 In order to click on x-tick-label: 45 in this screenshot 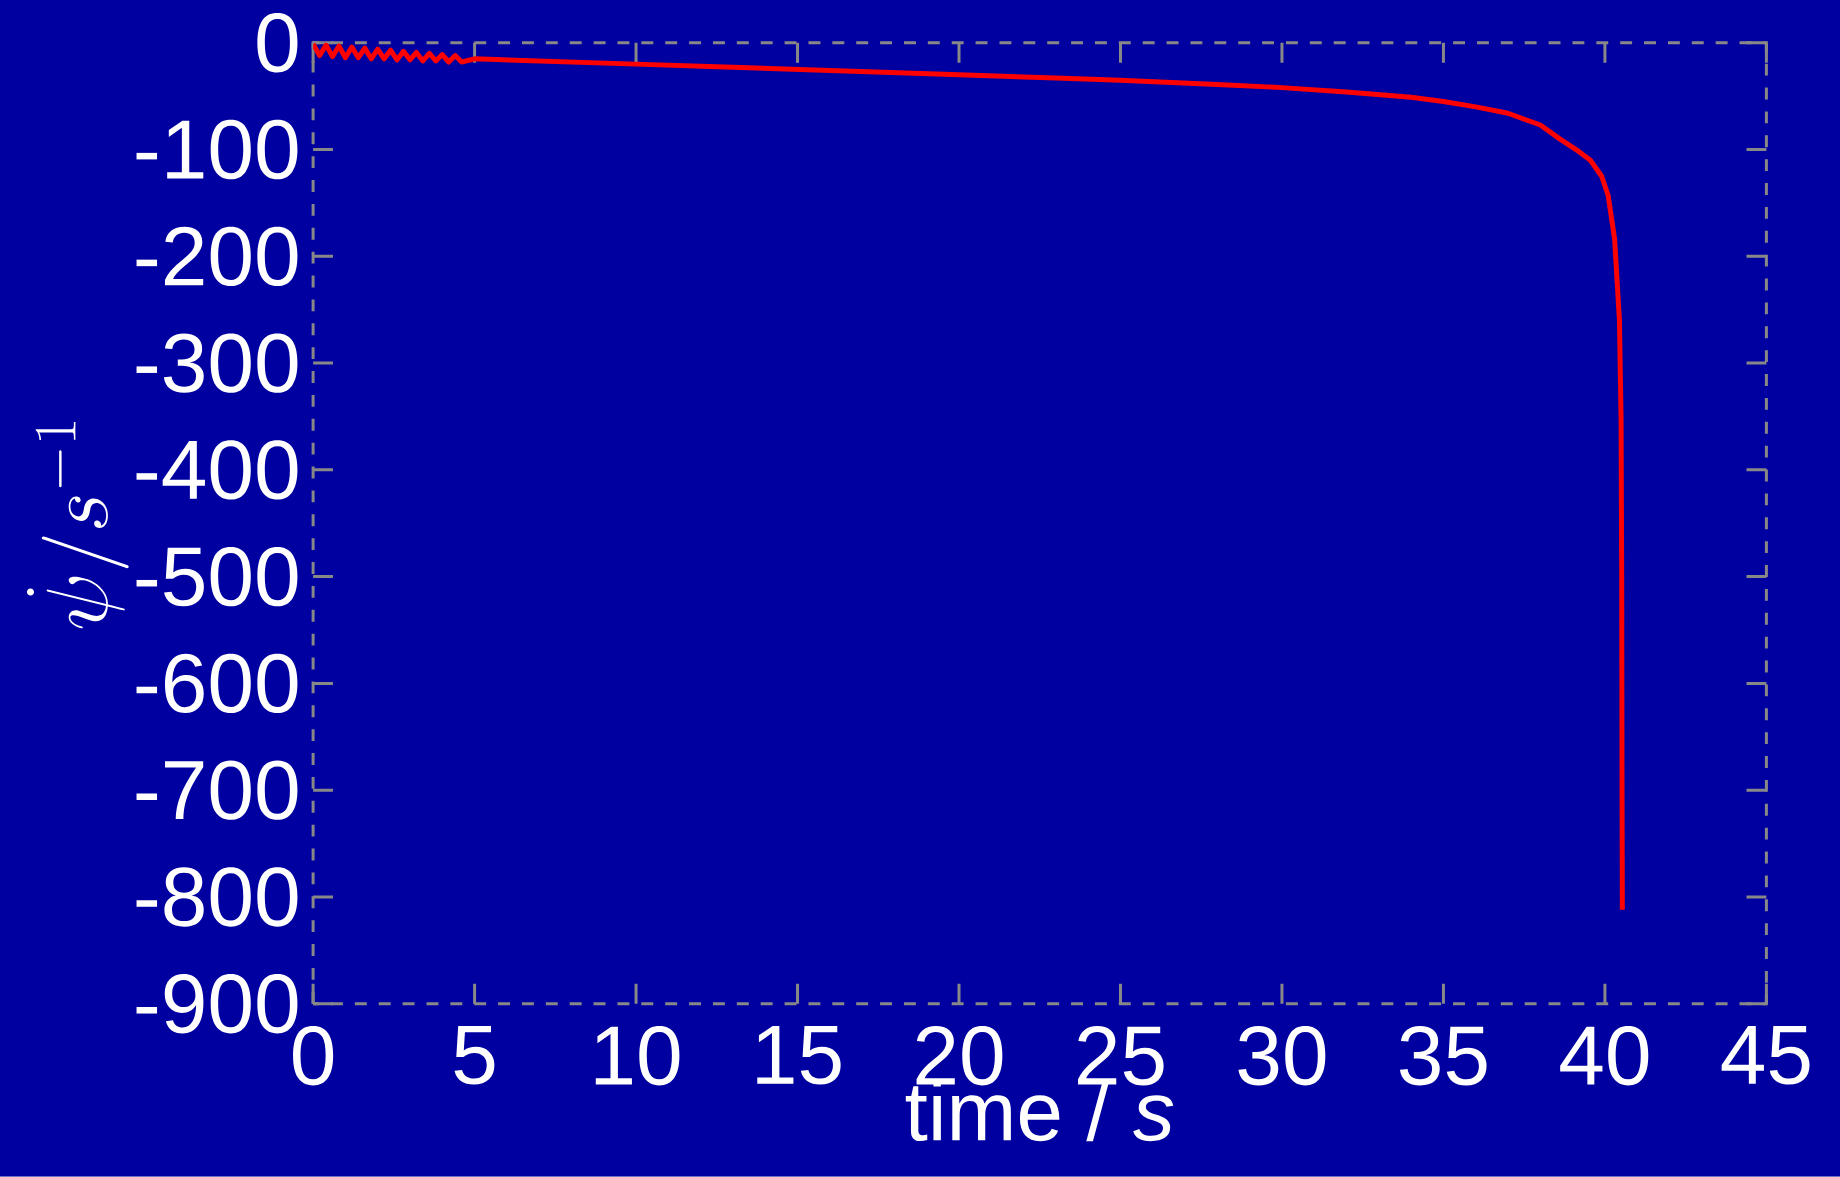, I will do `click(1765, 1055)`.